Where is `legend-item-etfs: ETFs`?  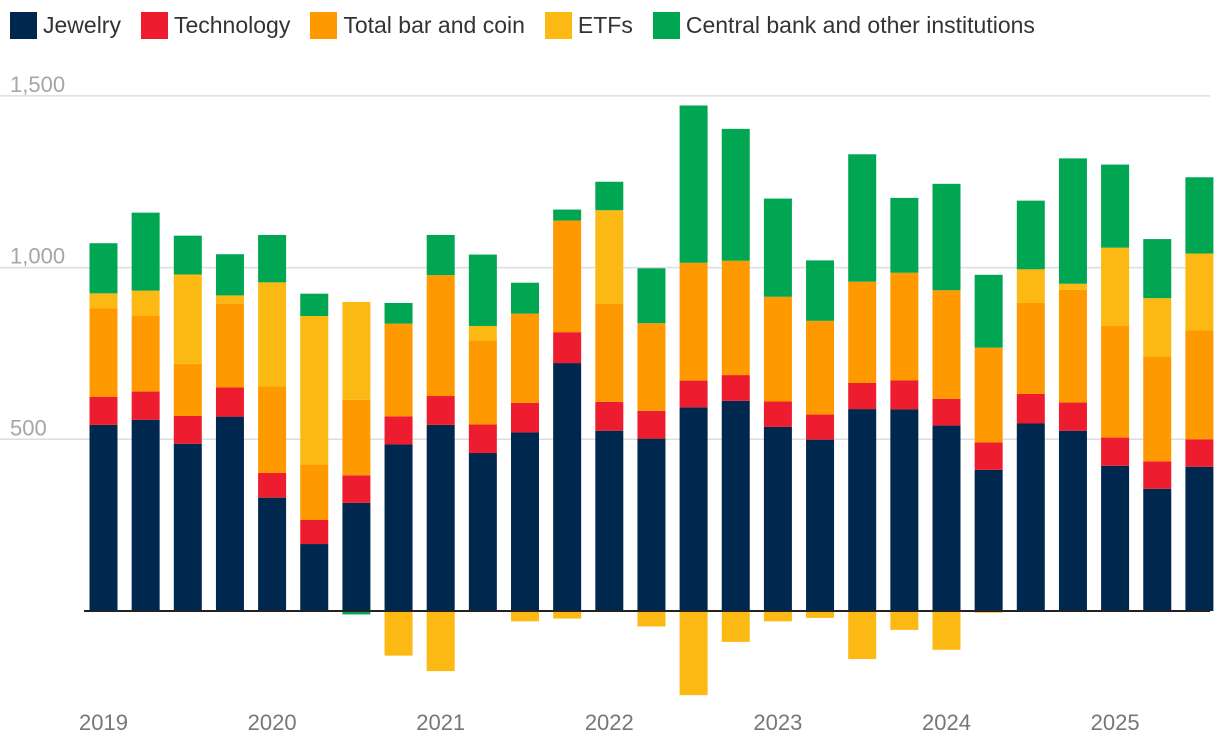 legend-item-etfs: ETFs is located at coordinates (588, 25).